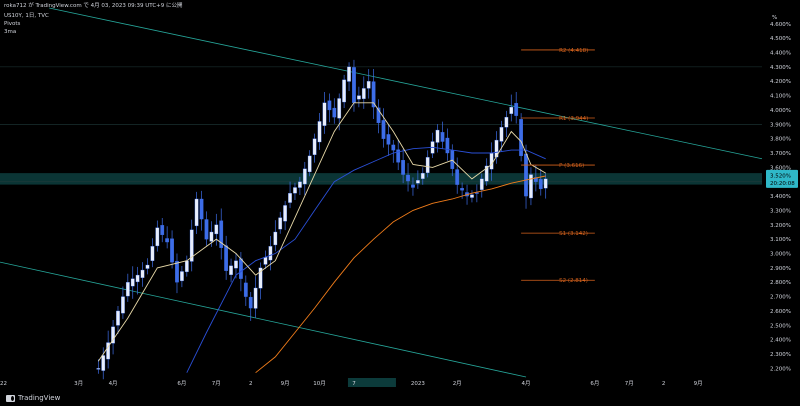  Describe the element at coordinates (780, 326) in the screenshot. I see `price-tick-label: 2.500%` at that location.